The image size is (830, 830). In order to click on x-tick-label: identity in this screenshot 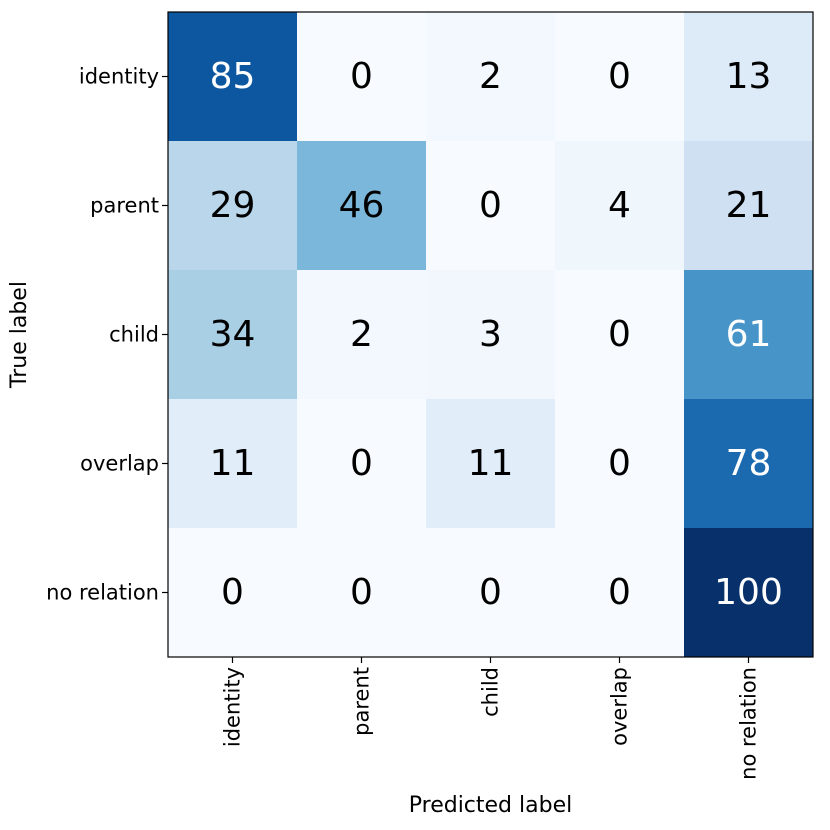, I will do `click(233, 707)`.